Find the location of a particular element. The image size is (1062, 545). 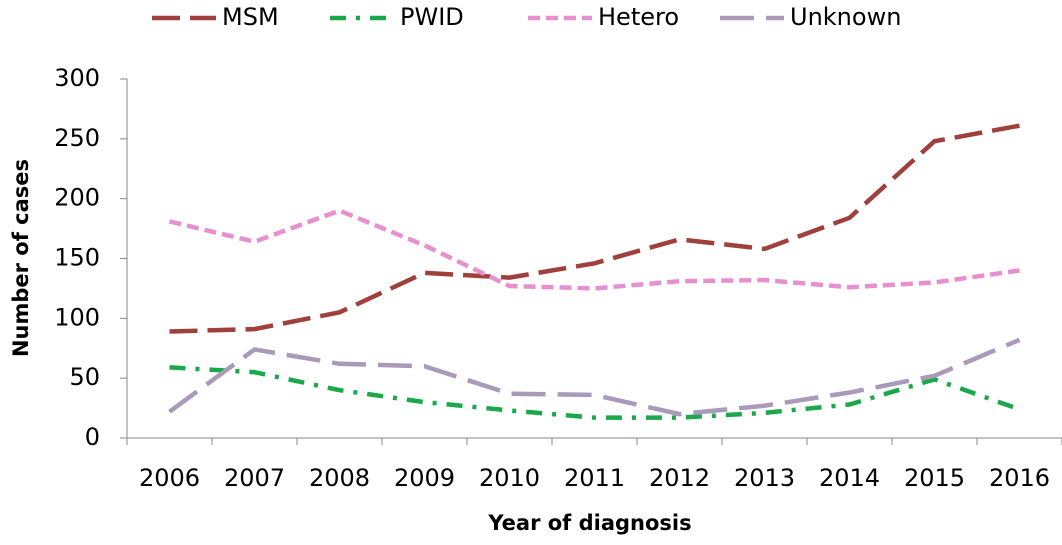

x-tick-label: 2012 is located at coordinates (679, 478).